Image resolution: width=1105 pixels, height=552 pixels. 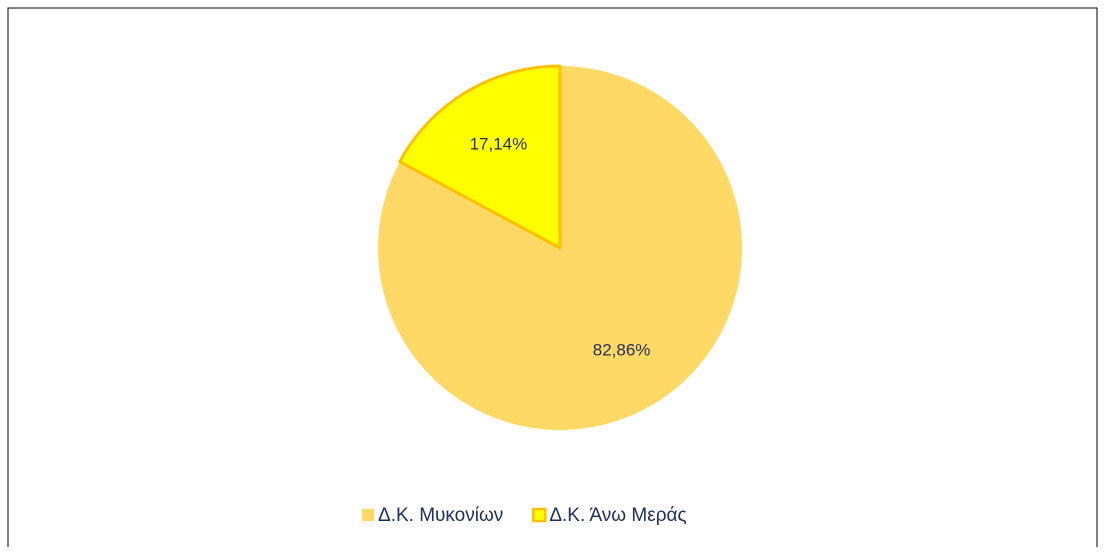 What do you see at coordinates (622, 350) in the screenshot?
I see `data-label: 82,86%` at bounding box center [622, 350].